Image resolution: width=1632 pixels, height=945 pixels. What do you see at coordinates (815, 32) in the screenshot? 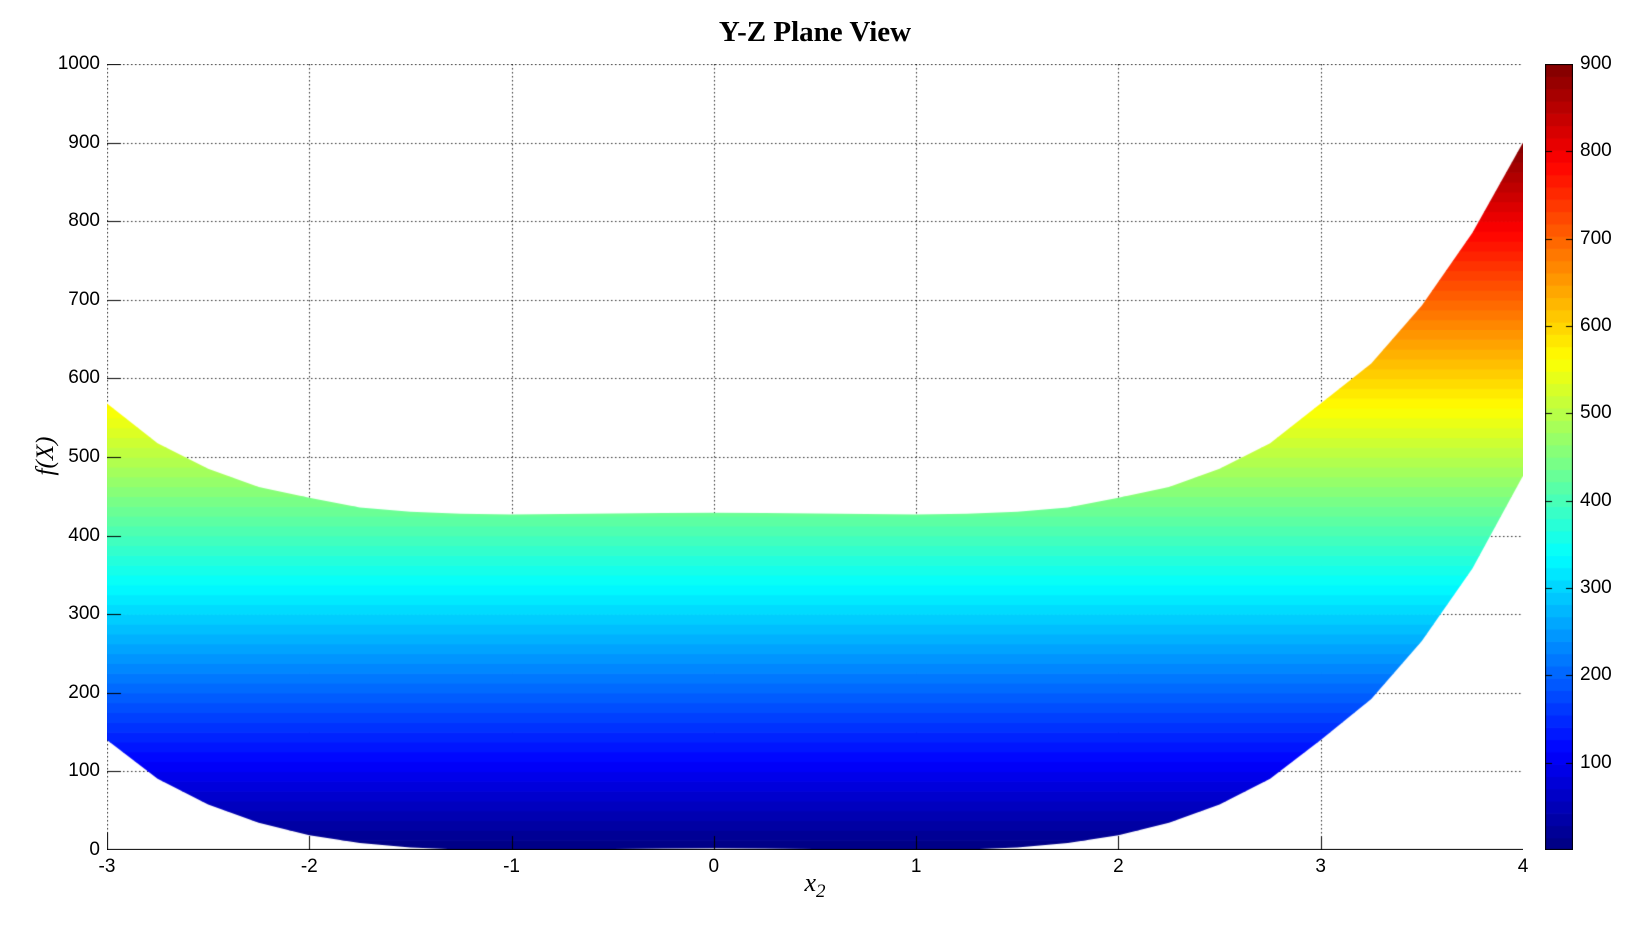
I see `chart-title: Y-Z Plane View` at bounding box center [815, 32].